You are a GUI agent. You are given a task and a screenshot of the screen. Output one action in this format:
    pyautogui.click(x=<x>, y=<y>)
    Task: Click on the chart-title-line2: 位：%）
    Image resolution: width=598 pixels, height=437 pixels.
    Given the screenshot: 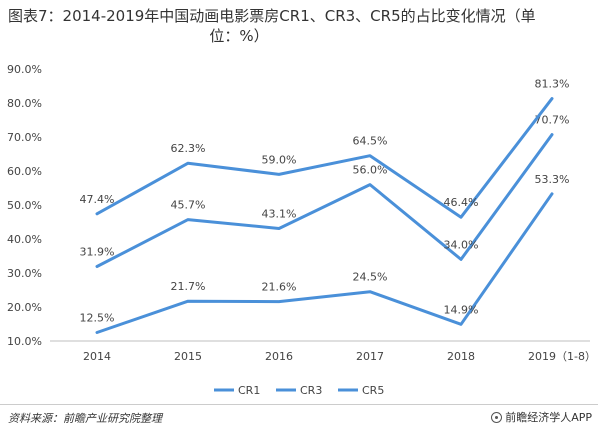 What is the action you would take?
    pyautogui.click(x=239, y=36)
    